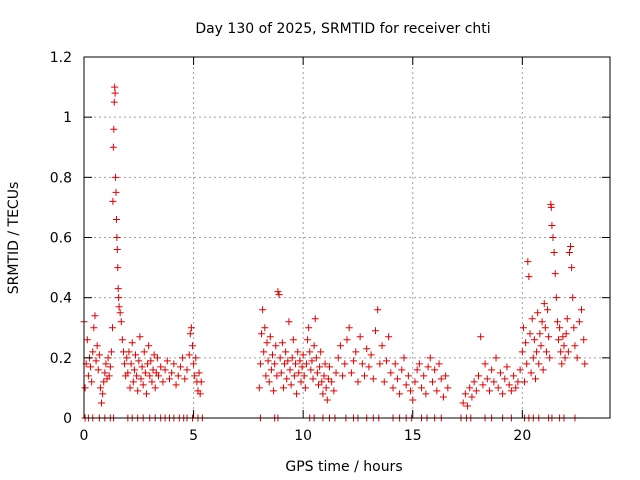 Image resolution: width=640 pixels, height=480 pixels. I want to click on y-tick-label: 1, so click(67, 118).